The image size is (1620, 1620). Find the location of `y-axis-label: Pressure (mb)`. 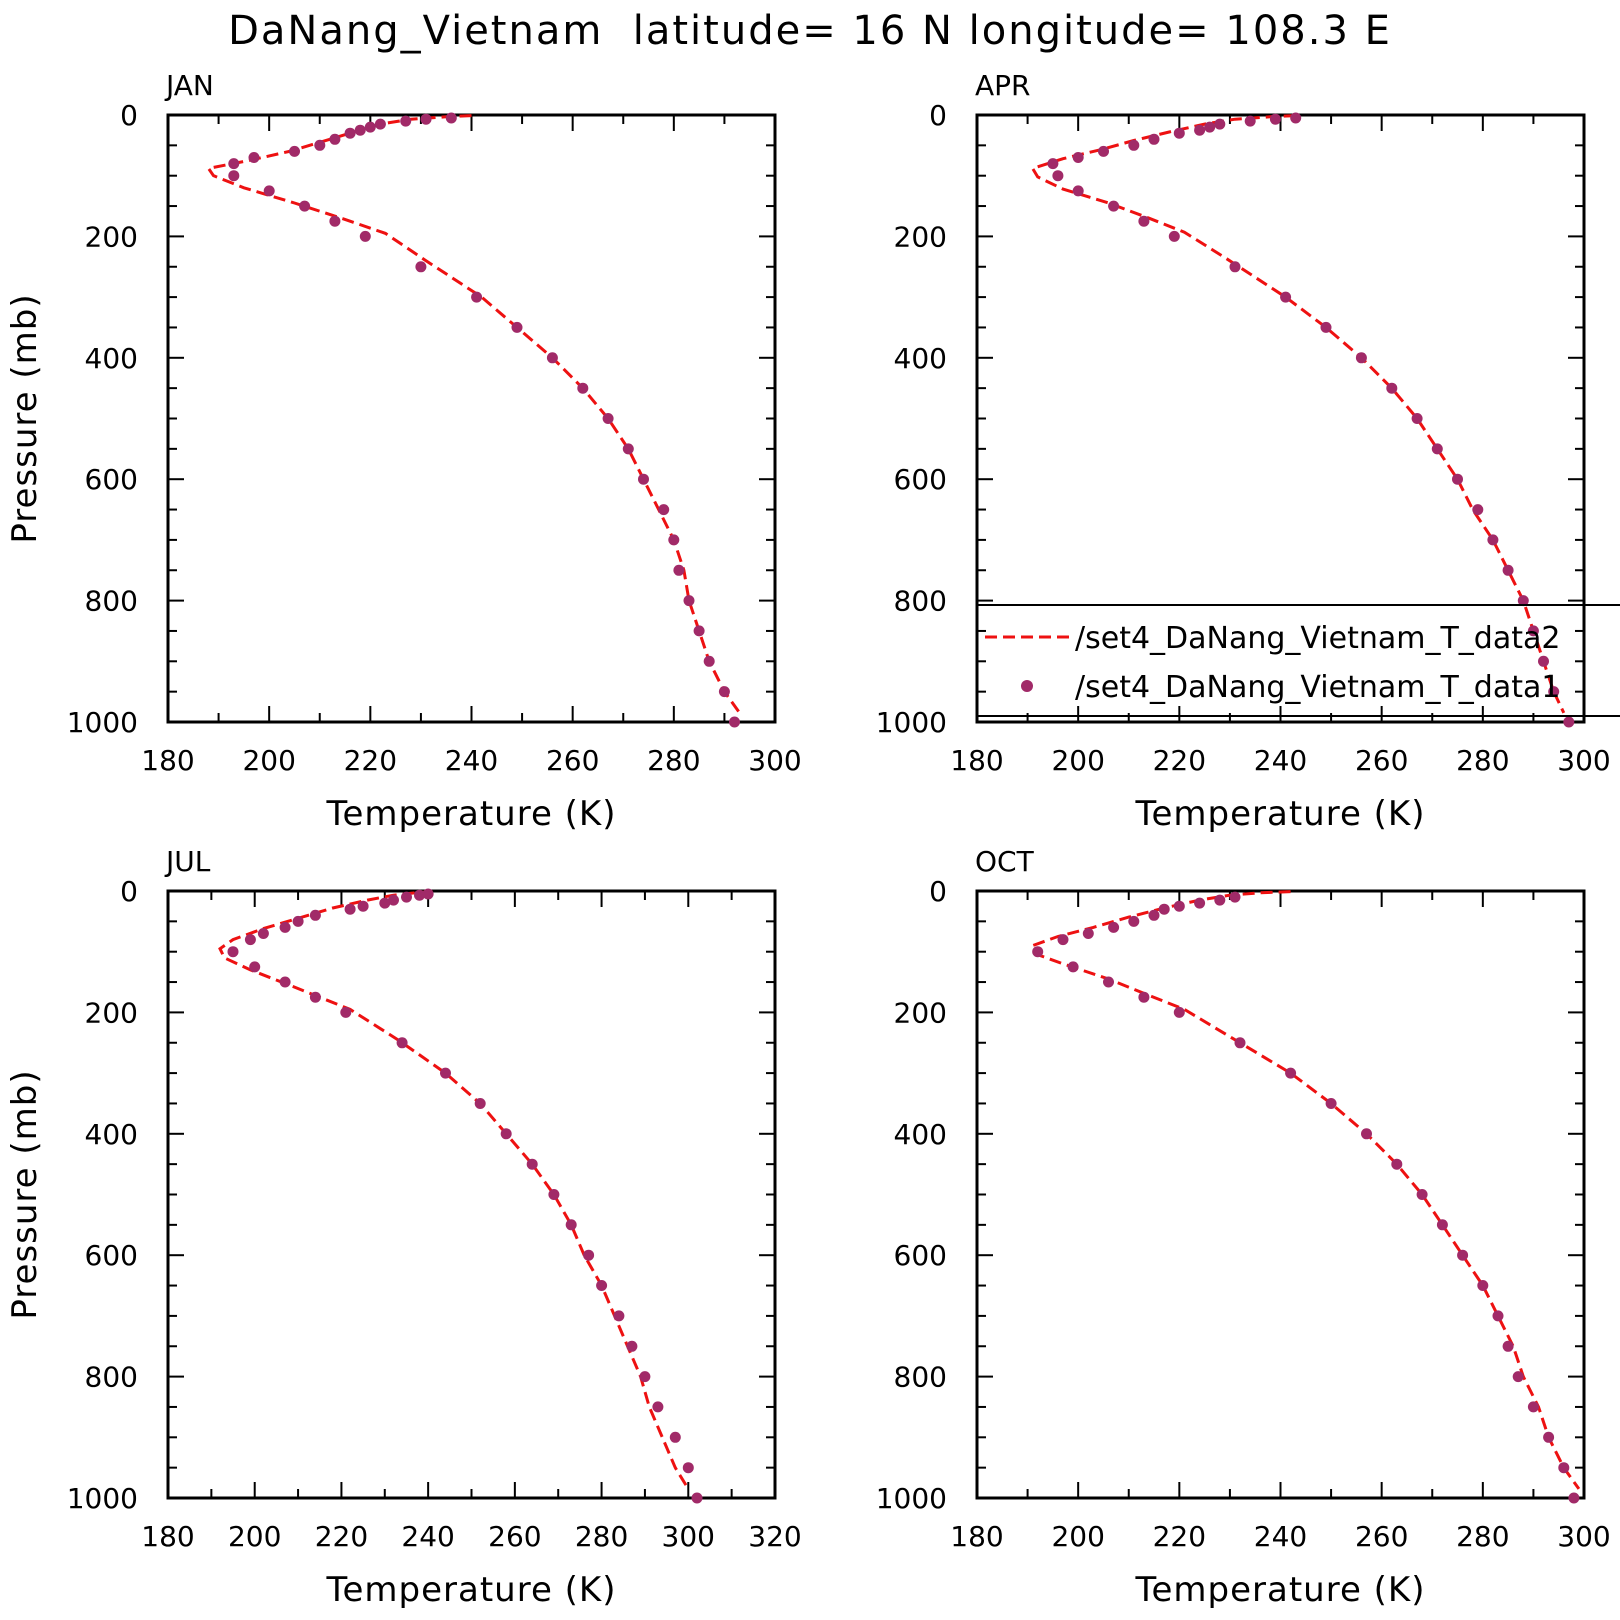

y-axis-label: Pressure (mb) is located at coordinates (25, 418).